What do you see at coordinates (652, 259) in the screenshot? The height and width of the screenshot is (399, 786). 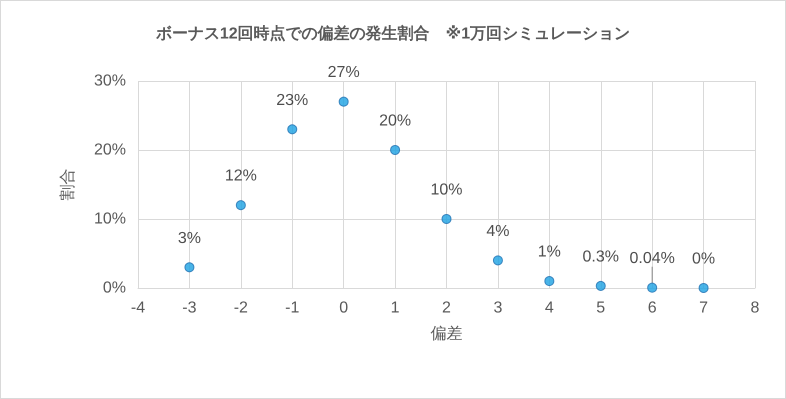 I see `data-label: 0.04%` at bounding box center [652, 259].